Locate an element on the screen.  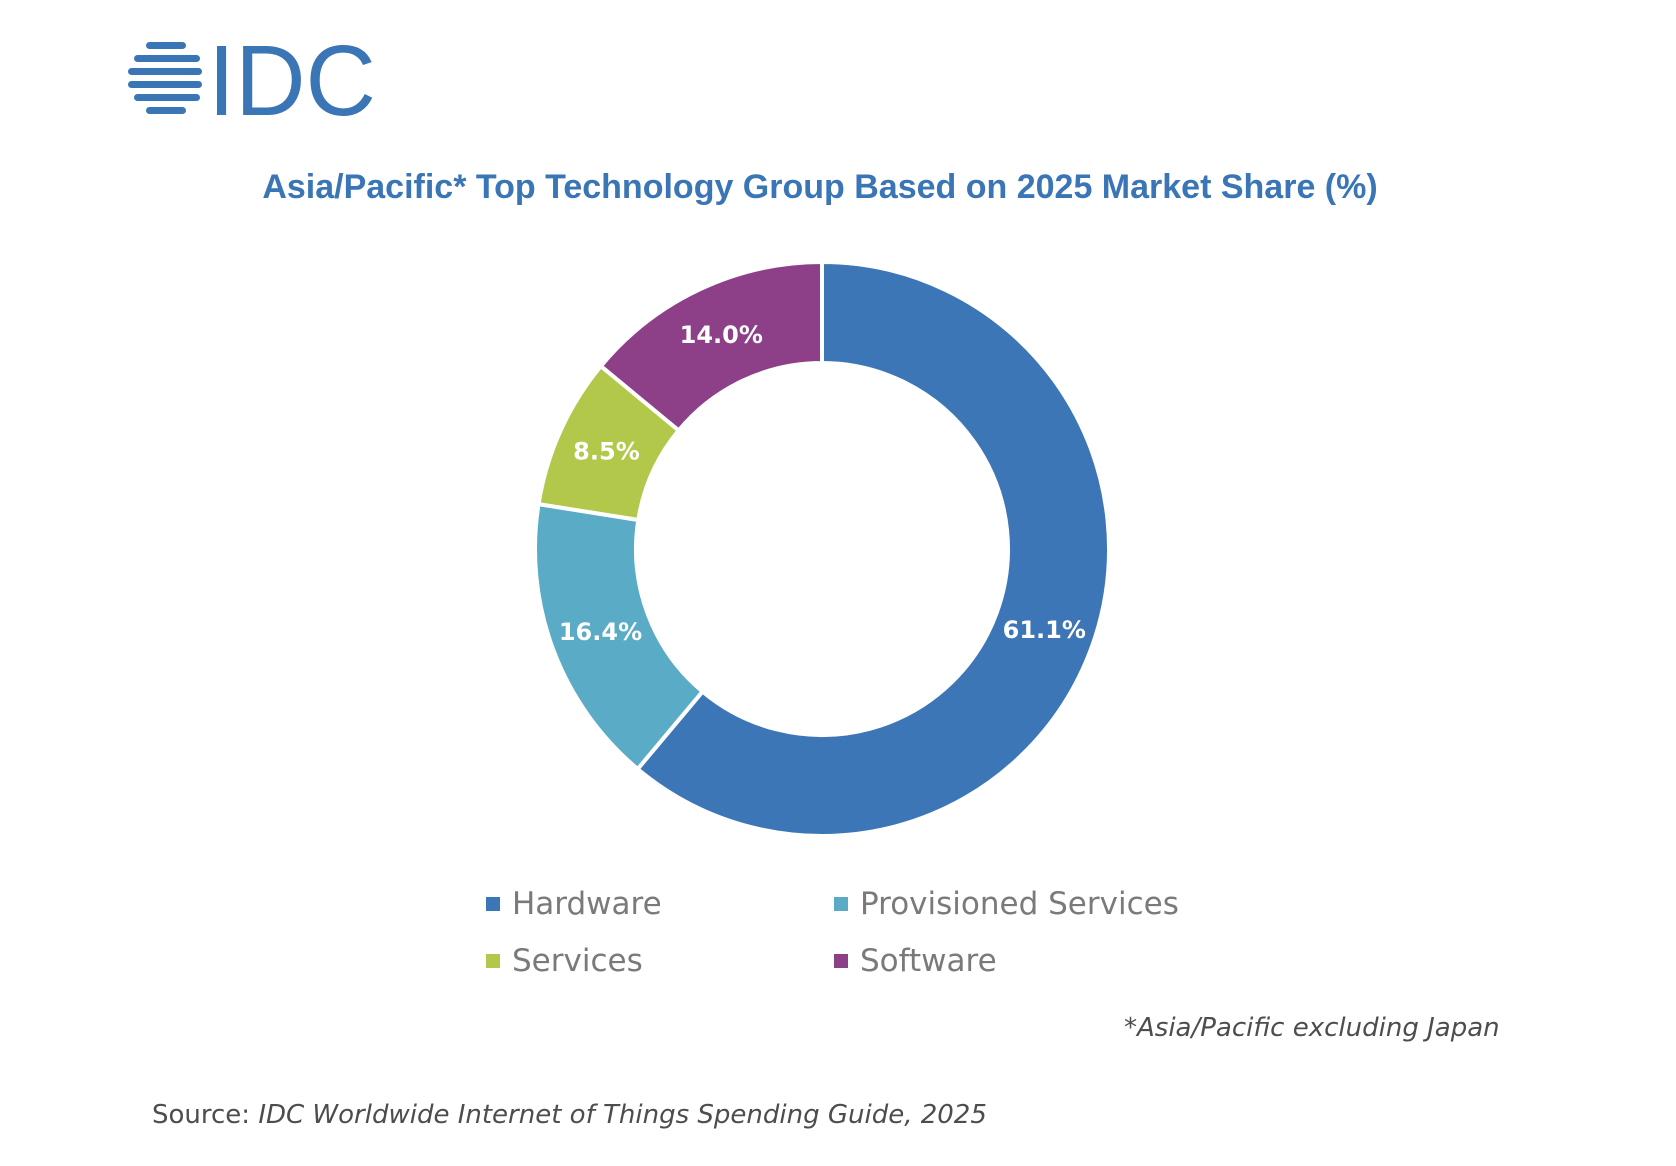
legend-swatch-software is located at coordinates (841, 961).